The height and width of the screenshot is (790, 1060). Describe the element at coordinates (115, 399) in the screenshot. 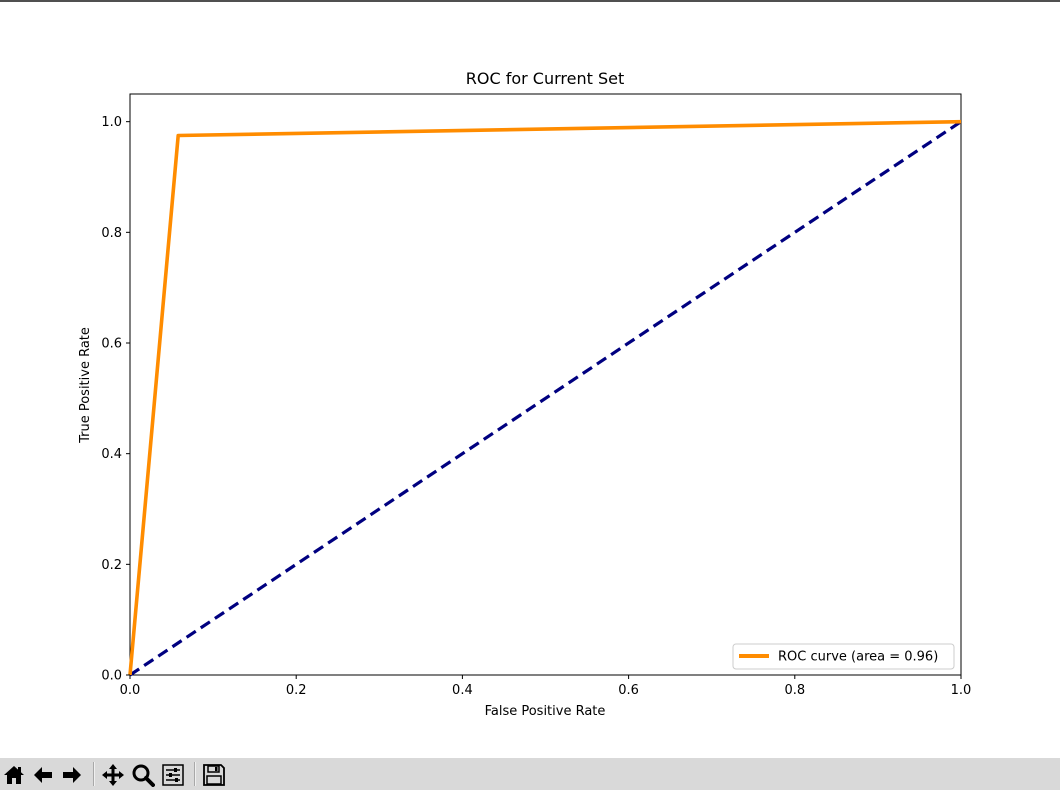

I see `y-axis-ticks: 0.0 0.2 0.4 0.6 0.8 1.0` at that location.